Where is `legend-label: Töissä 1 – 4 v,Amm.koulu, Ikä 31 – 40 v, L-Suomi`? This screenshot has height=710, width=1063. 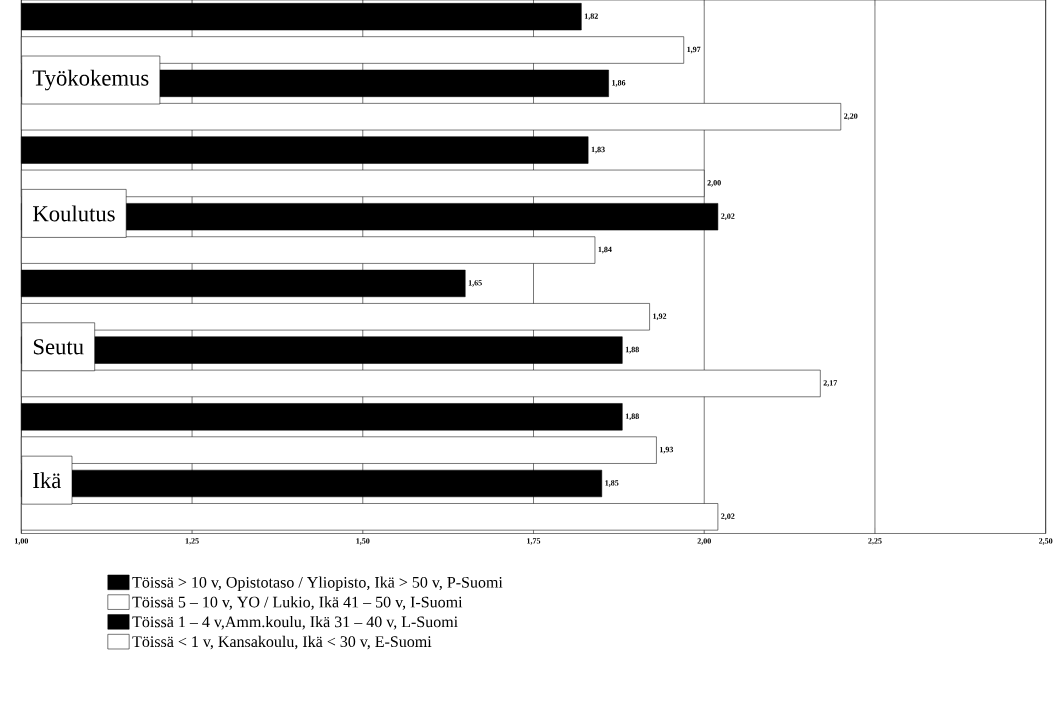
legend-label: Töissä 1 – 4 v,Amm.koulu, Ikä 31 – 40 v, L-Suomi is located at coordinates (295, 623).